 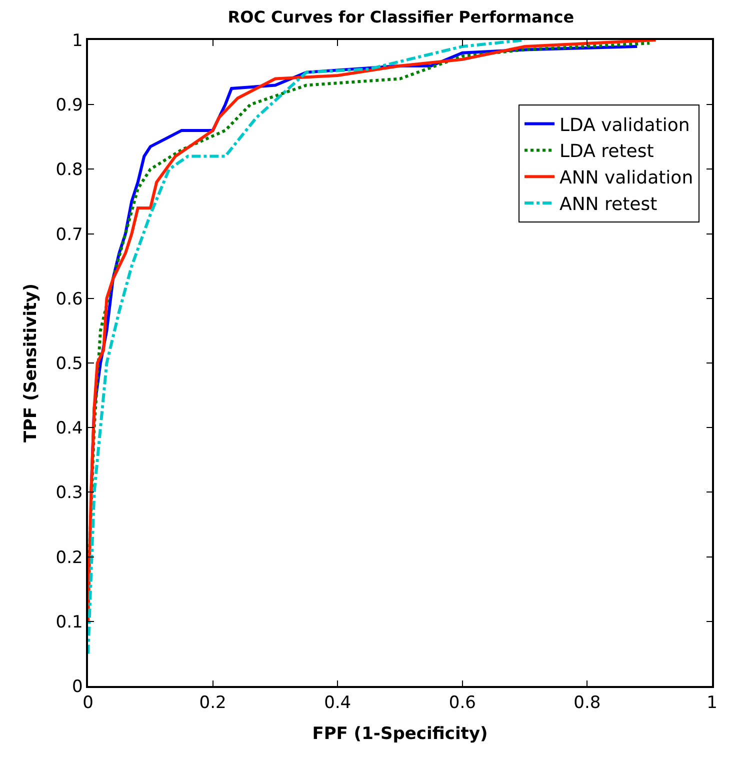 I want to click on legend-label: LDA validation, so click(x=625, y=125).